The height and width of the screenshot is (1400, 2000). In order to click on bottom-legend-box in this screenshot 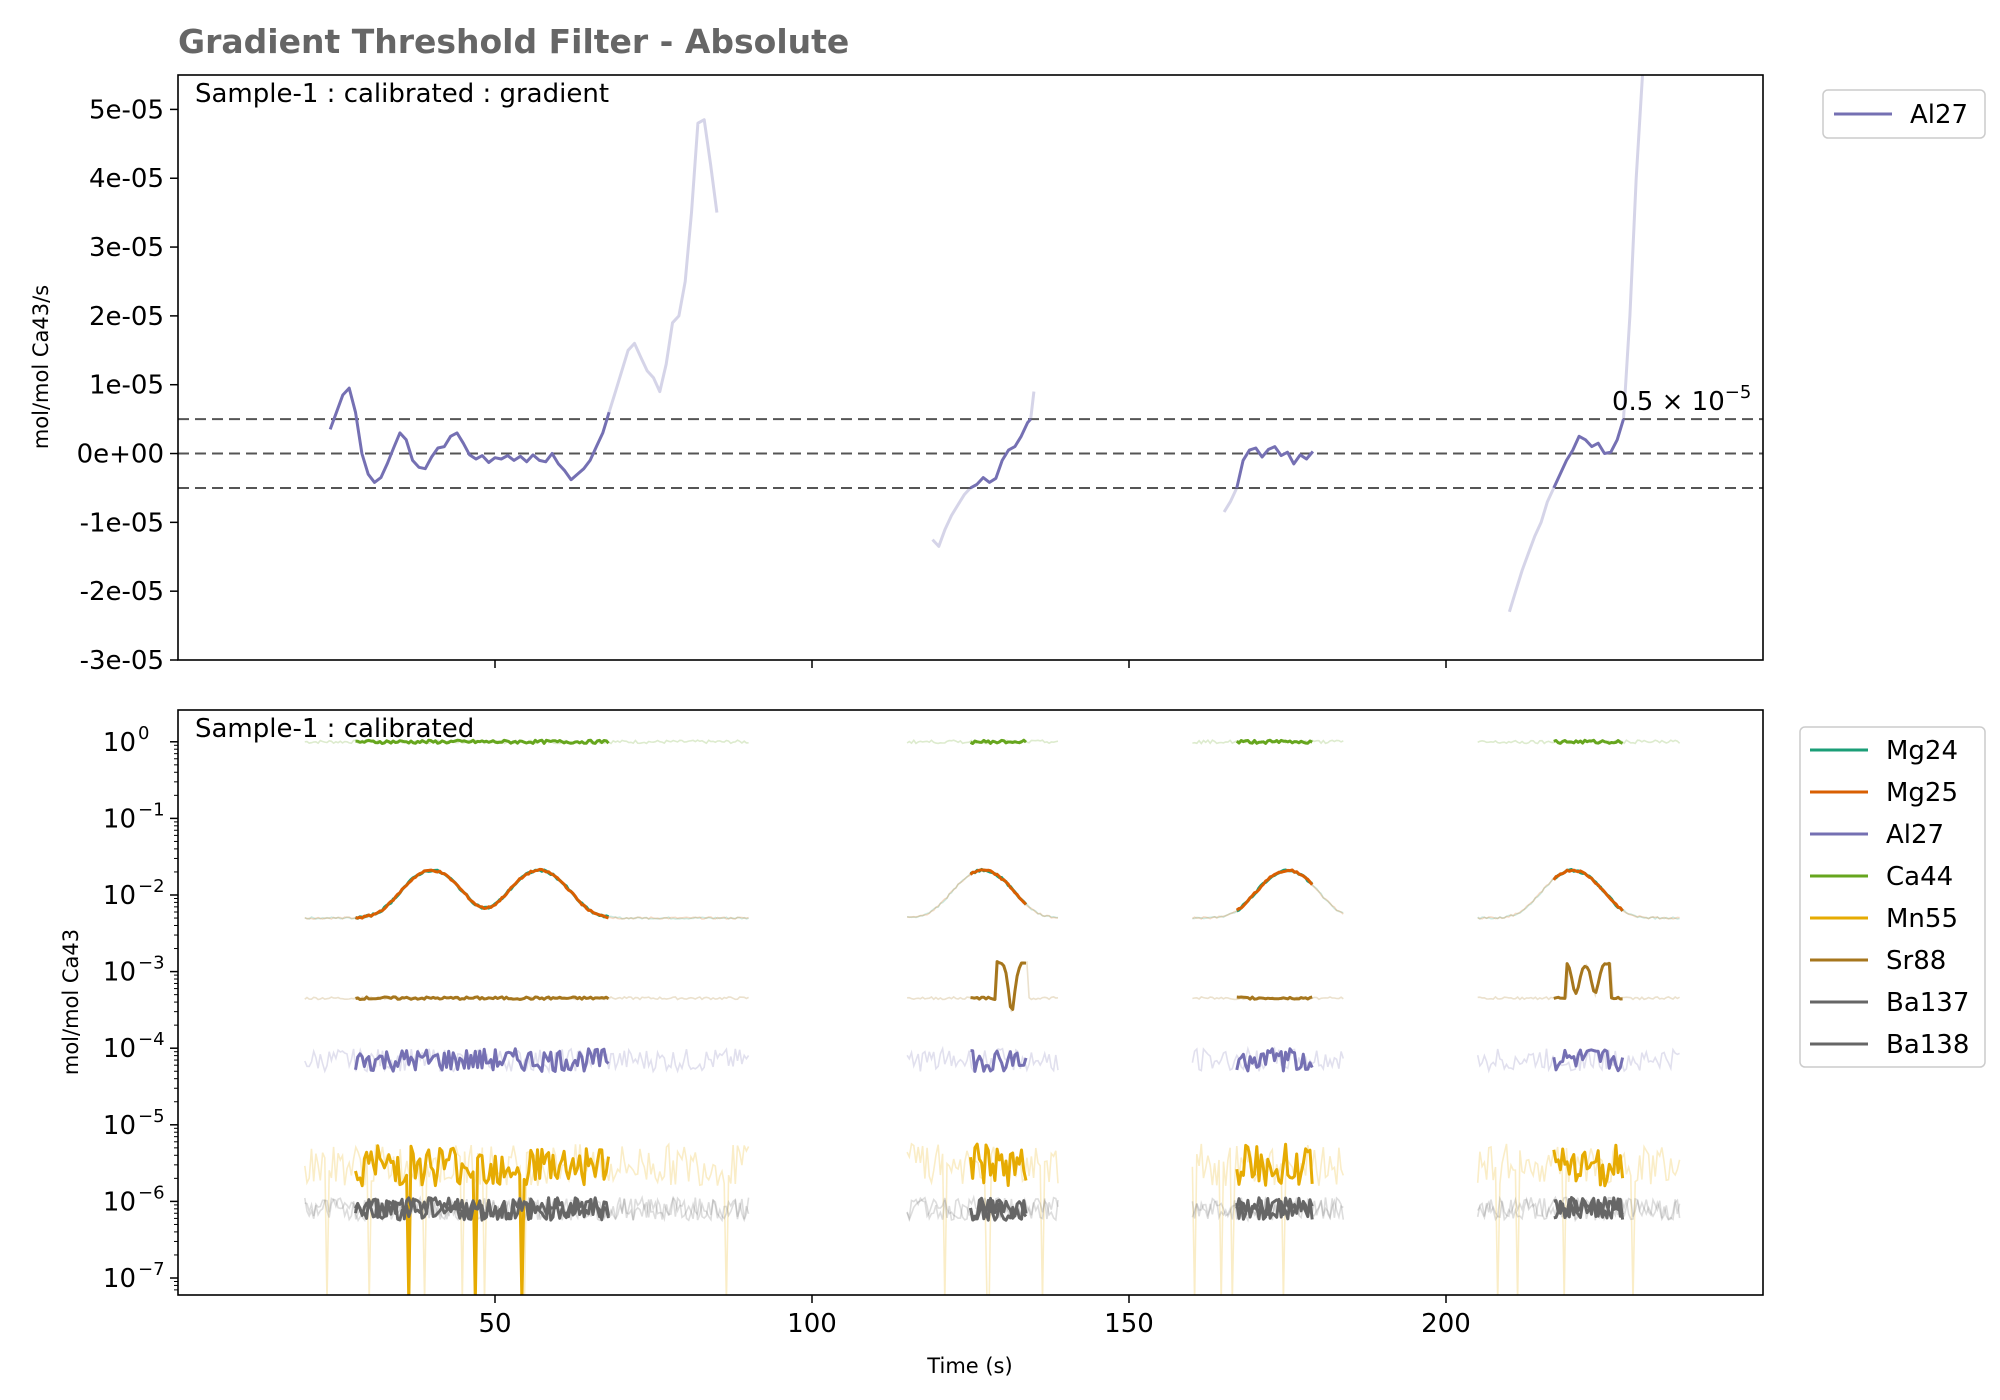, I will do `click(1892, 897)`.